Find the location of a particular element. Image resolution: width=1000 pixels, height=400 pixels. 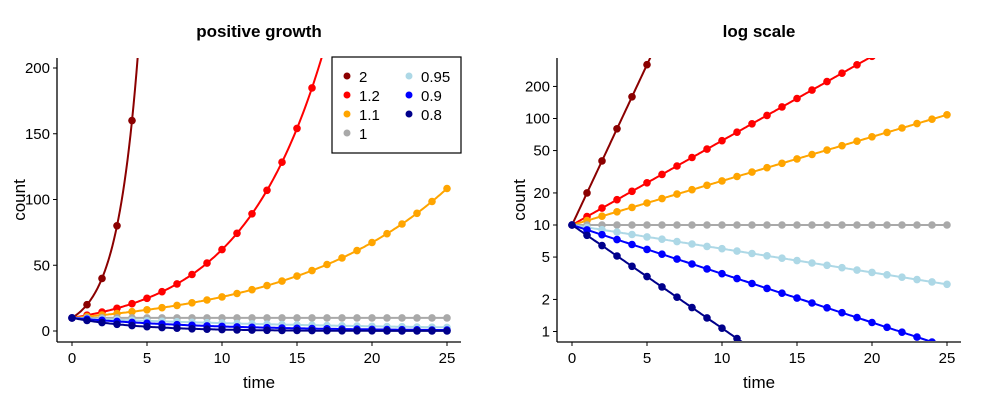

x-tick-label: 0 is located at coordinates (72, 358).